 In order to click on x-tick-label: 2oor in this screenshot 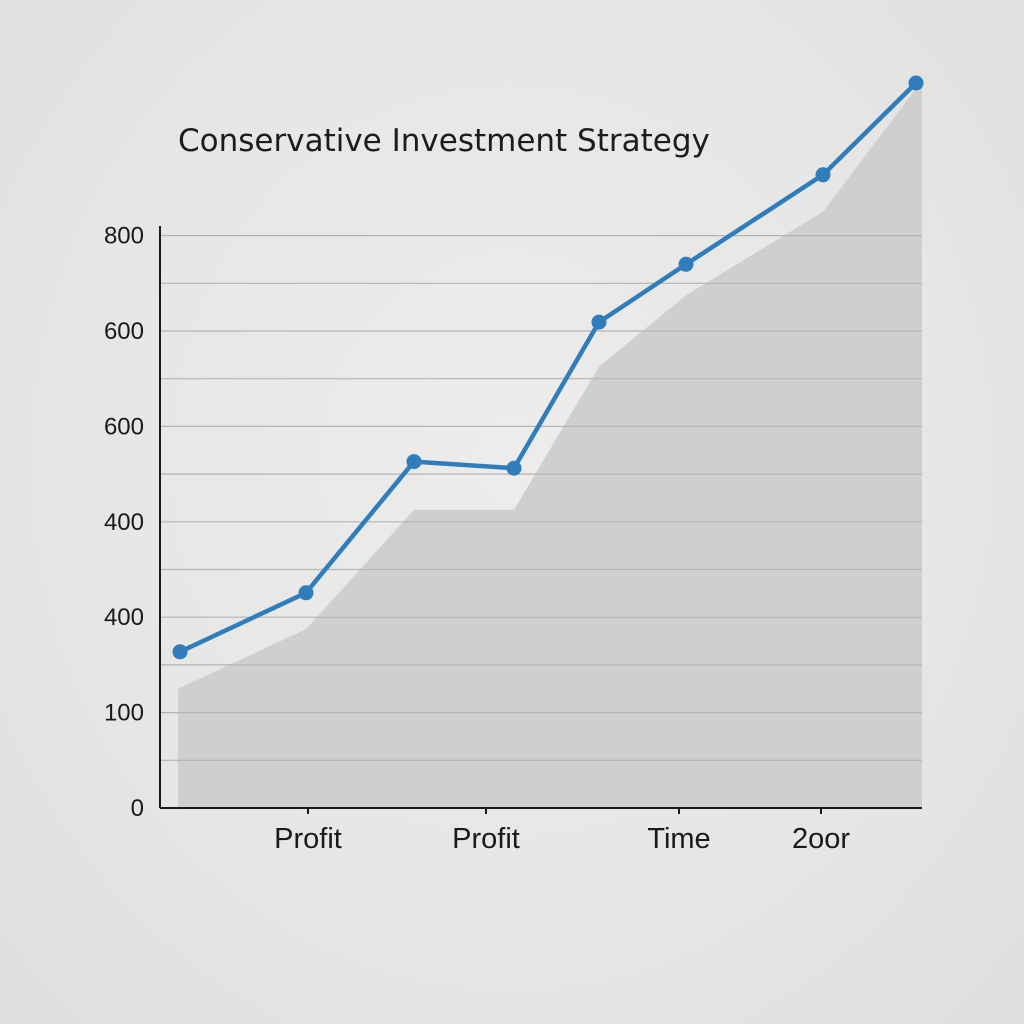, I will do `click(821, 839)`.